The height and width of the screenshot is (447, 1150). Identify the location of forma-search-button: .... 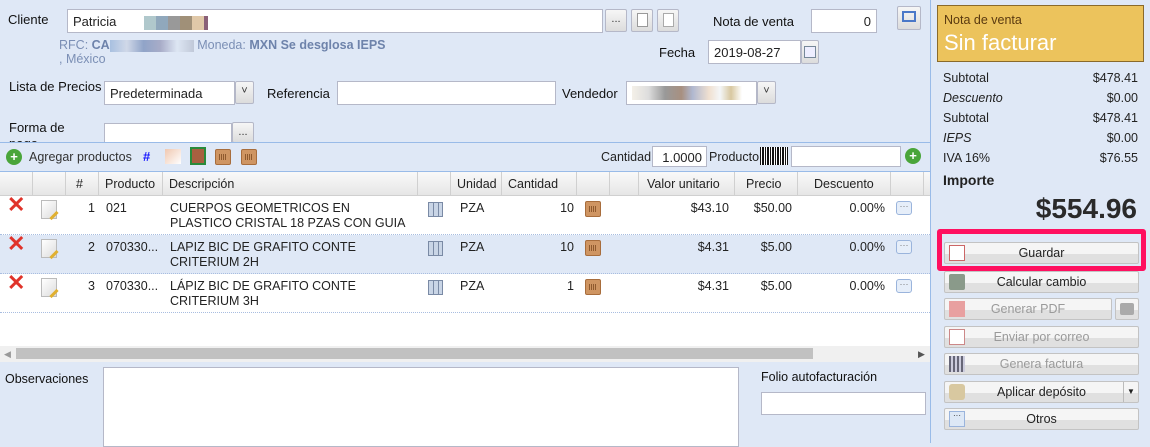
(243, 132).